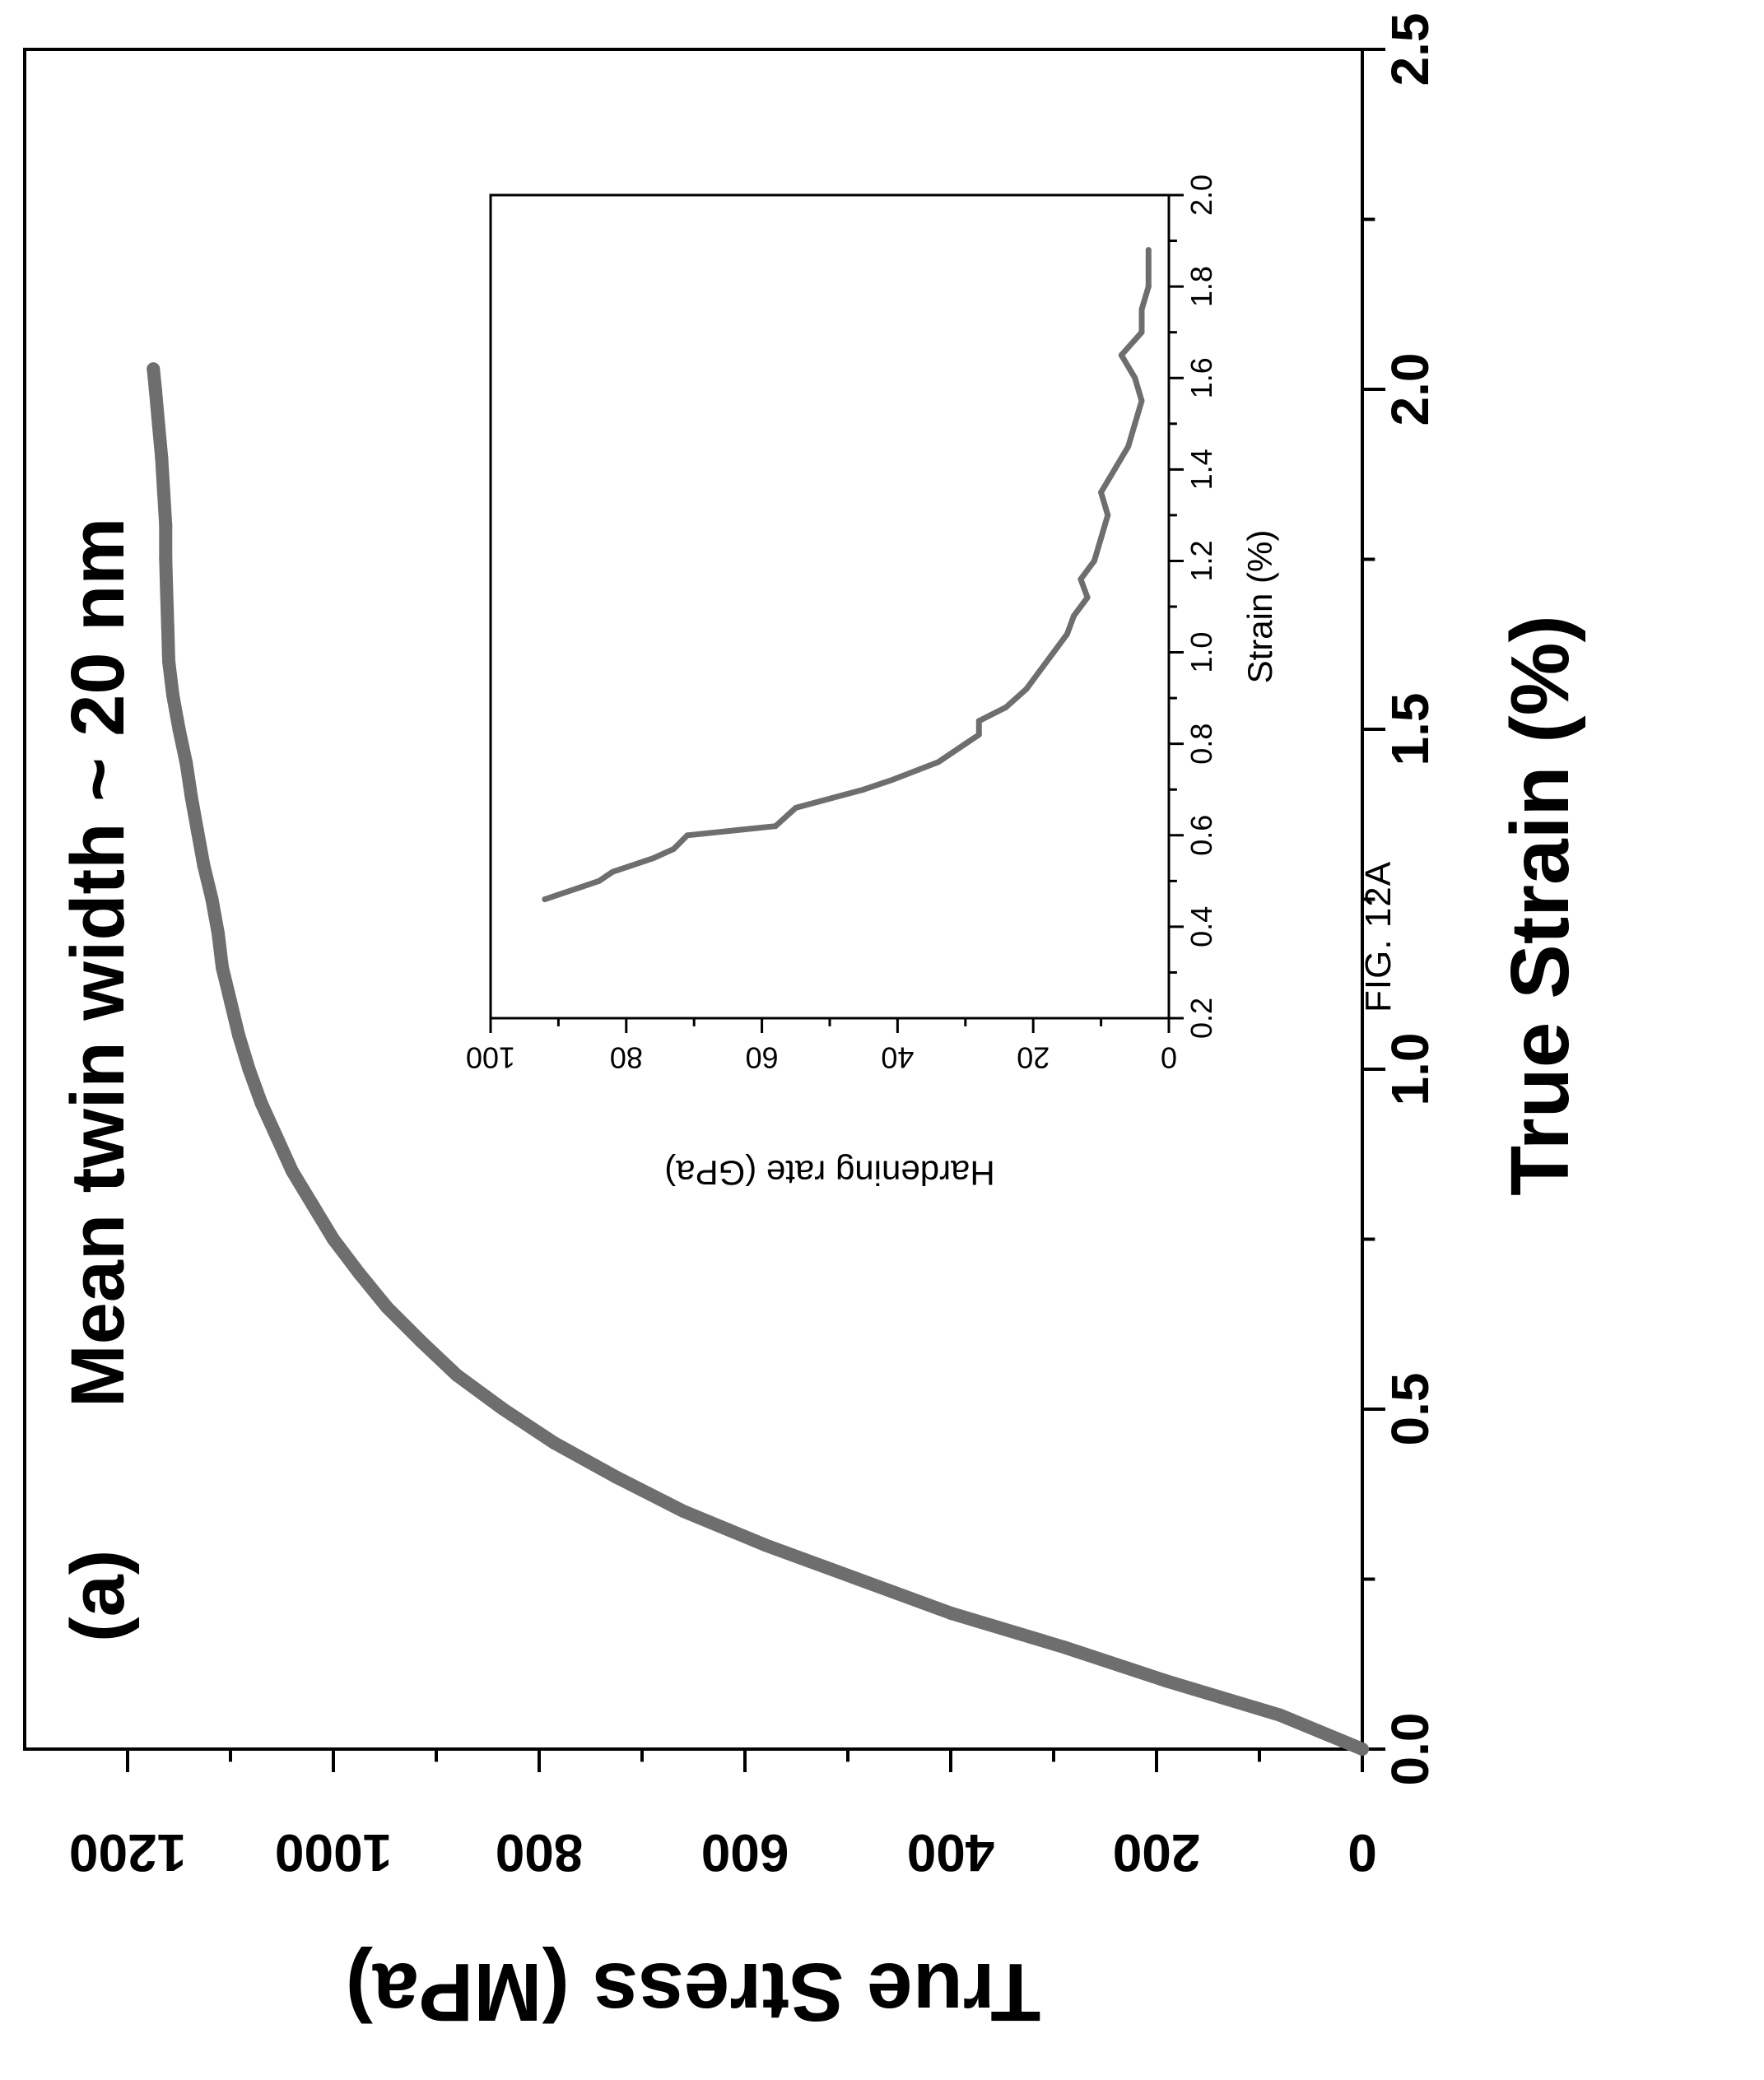 This screenshot has height=2080, width=1764. What do you see at coordinates (829, 1173) in the screenshot?
I see `y-axis-title: Hardening rate (GPa)` at bounding box center [829, 1173].